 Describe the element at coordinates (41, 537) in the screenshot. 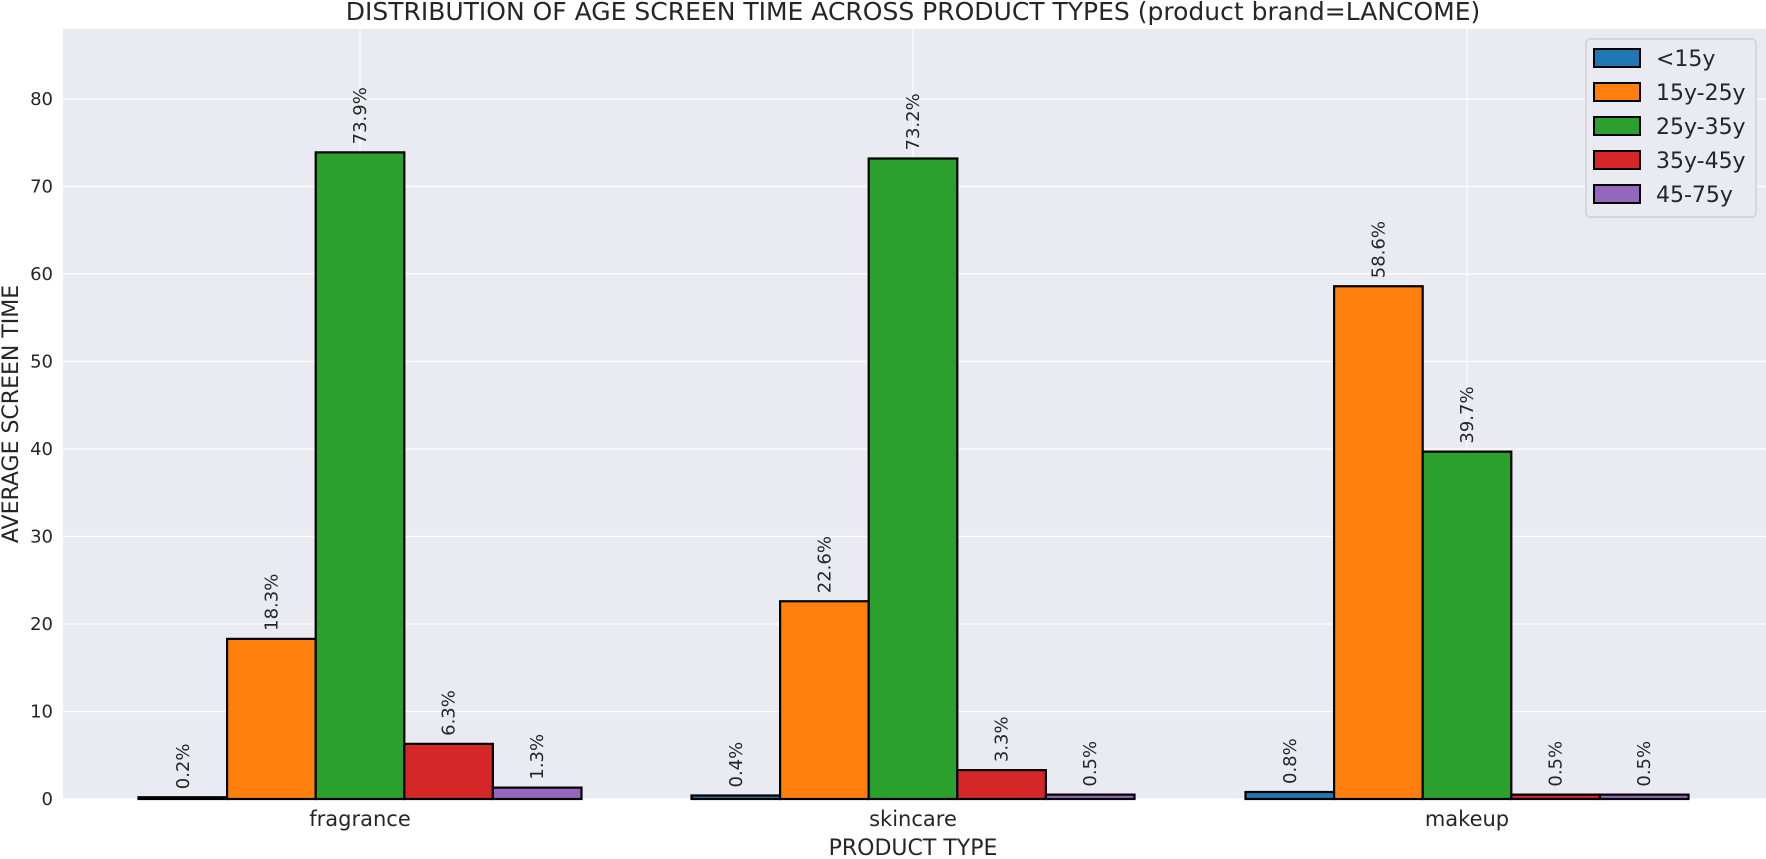

I see `y-tick-label: 30` at that location.